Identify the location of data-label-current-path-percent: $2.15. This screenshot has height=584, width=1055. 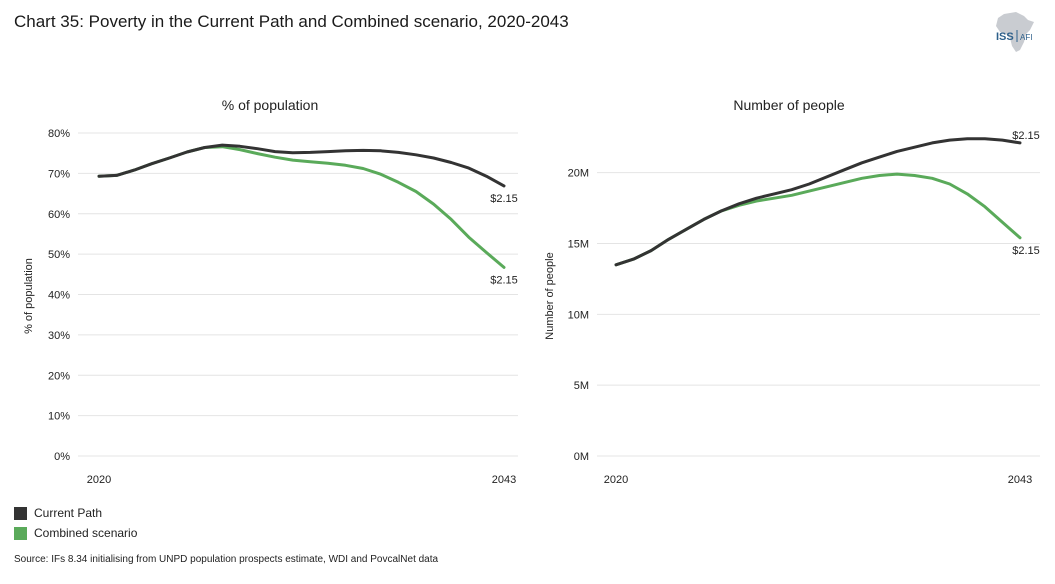
(504, 199).